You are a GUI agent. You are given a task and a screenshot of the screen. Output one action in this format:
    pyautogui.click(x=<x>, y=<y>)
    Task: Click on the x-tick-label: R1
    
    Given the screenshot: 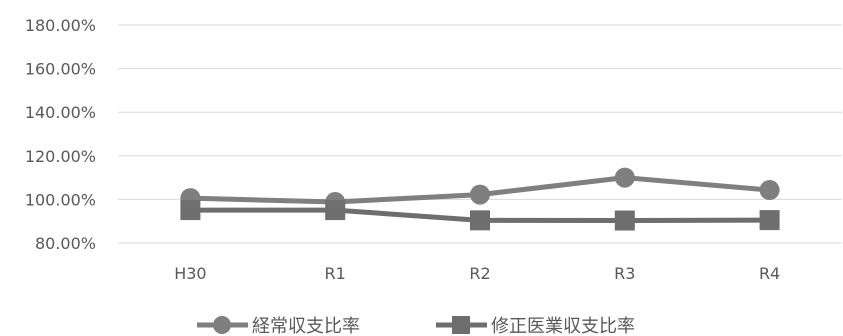 What is the action you would take?
    pyautogui.click(x=335, y=273)
    